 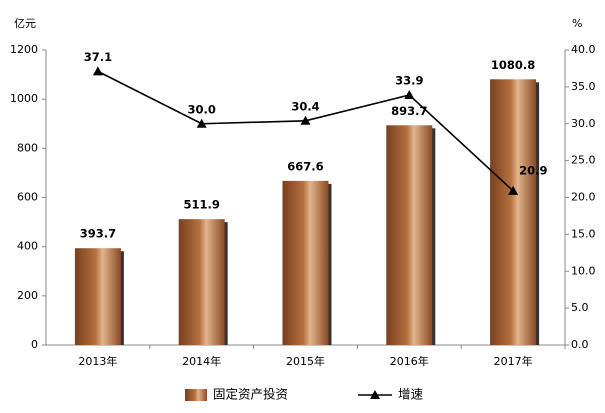 What do you see at coordinates (583, 123) in the screenshot?
I see `y2-tick-label: 30.0` at bounding box center [583, 123].